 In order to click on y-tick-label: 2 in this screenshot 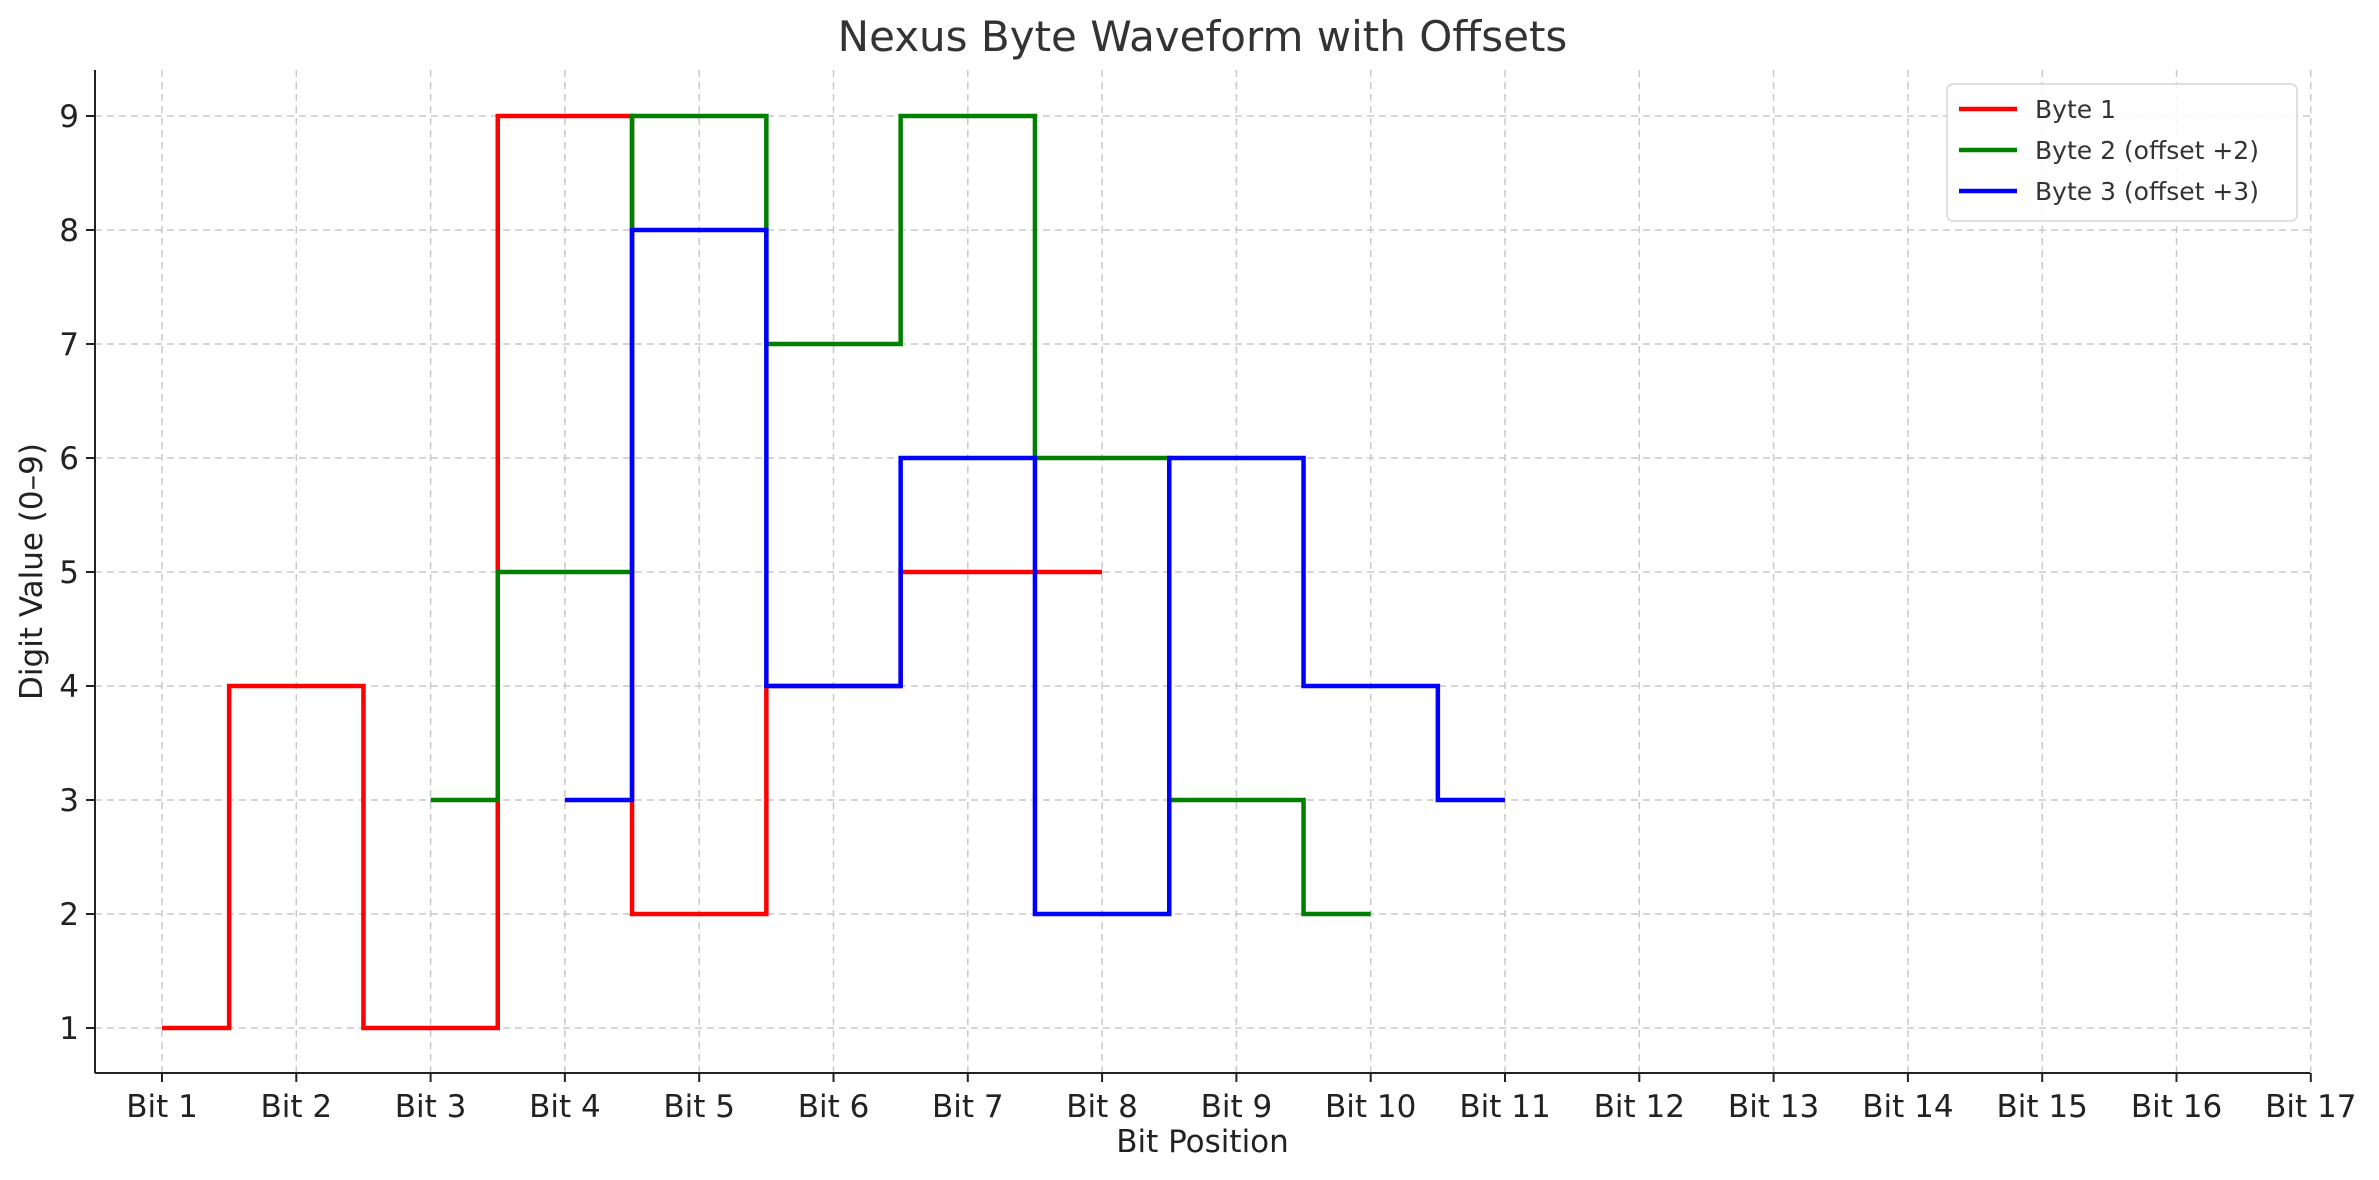, I will do `click(69, 915)`.